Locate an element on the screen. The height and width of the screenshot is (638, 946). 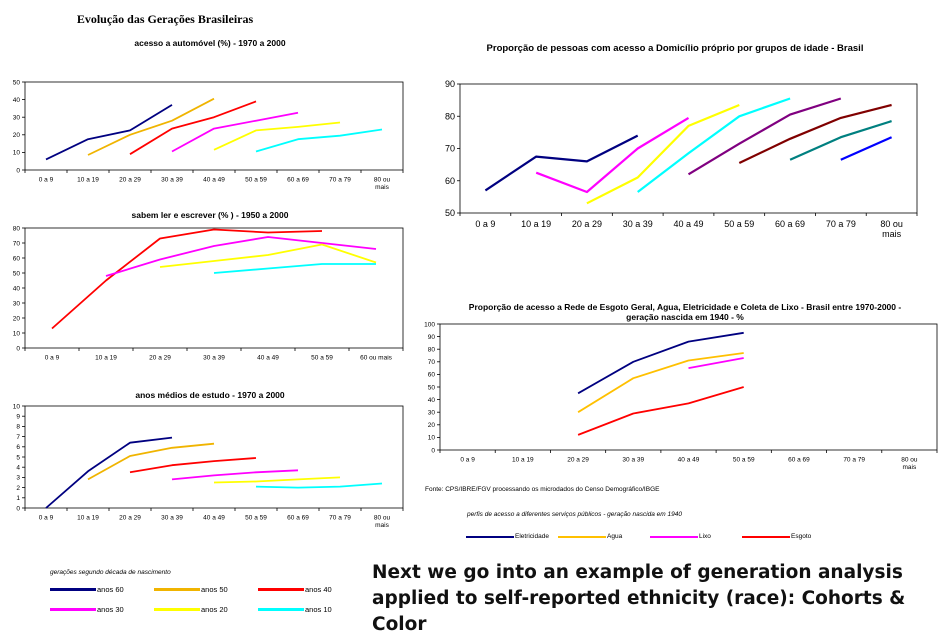
legend-label: anos 60 is located at coordinates (110, 589).